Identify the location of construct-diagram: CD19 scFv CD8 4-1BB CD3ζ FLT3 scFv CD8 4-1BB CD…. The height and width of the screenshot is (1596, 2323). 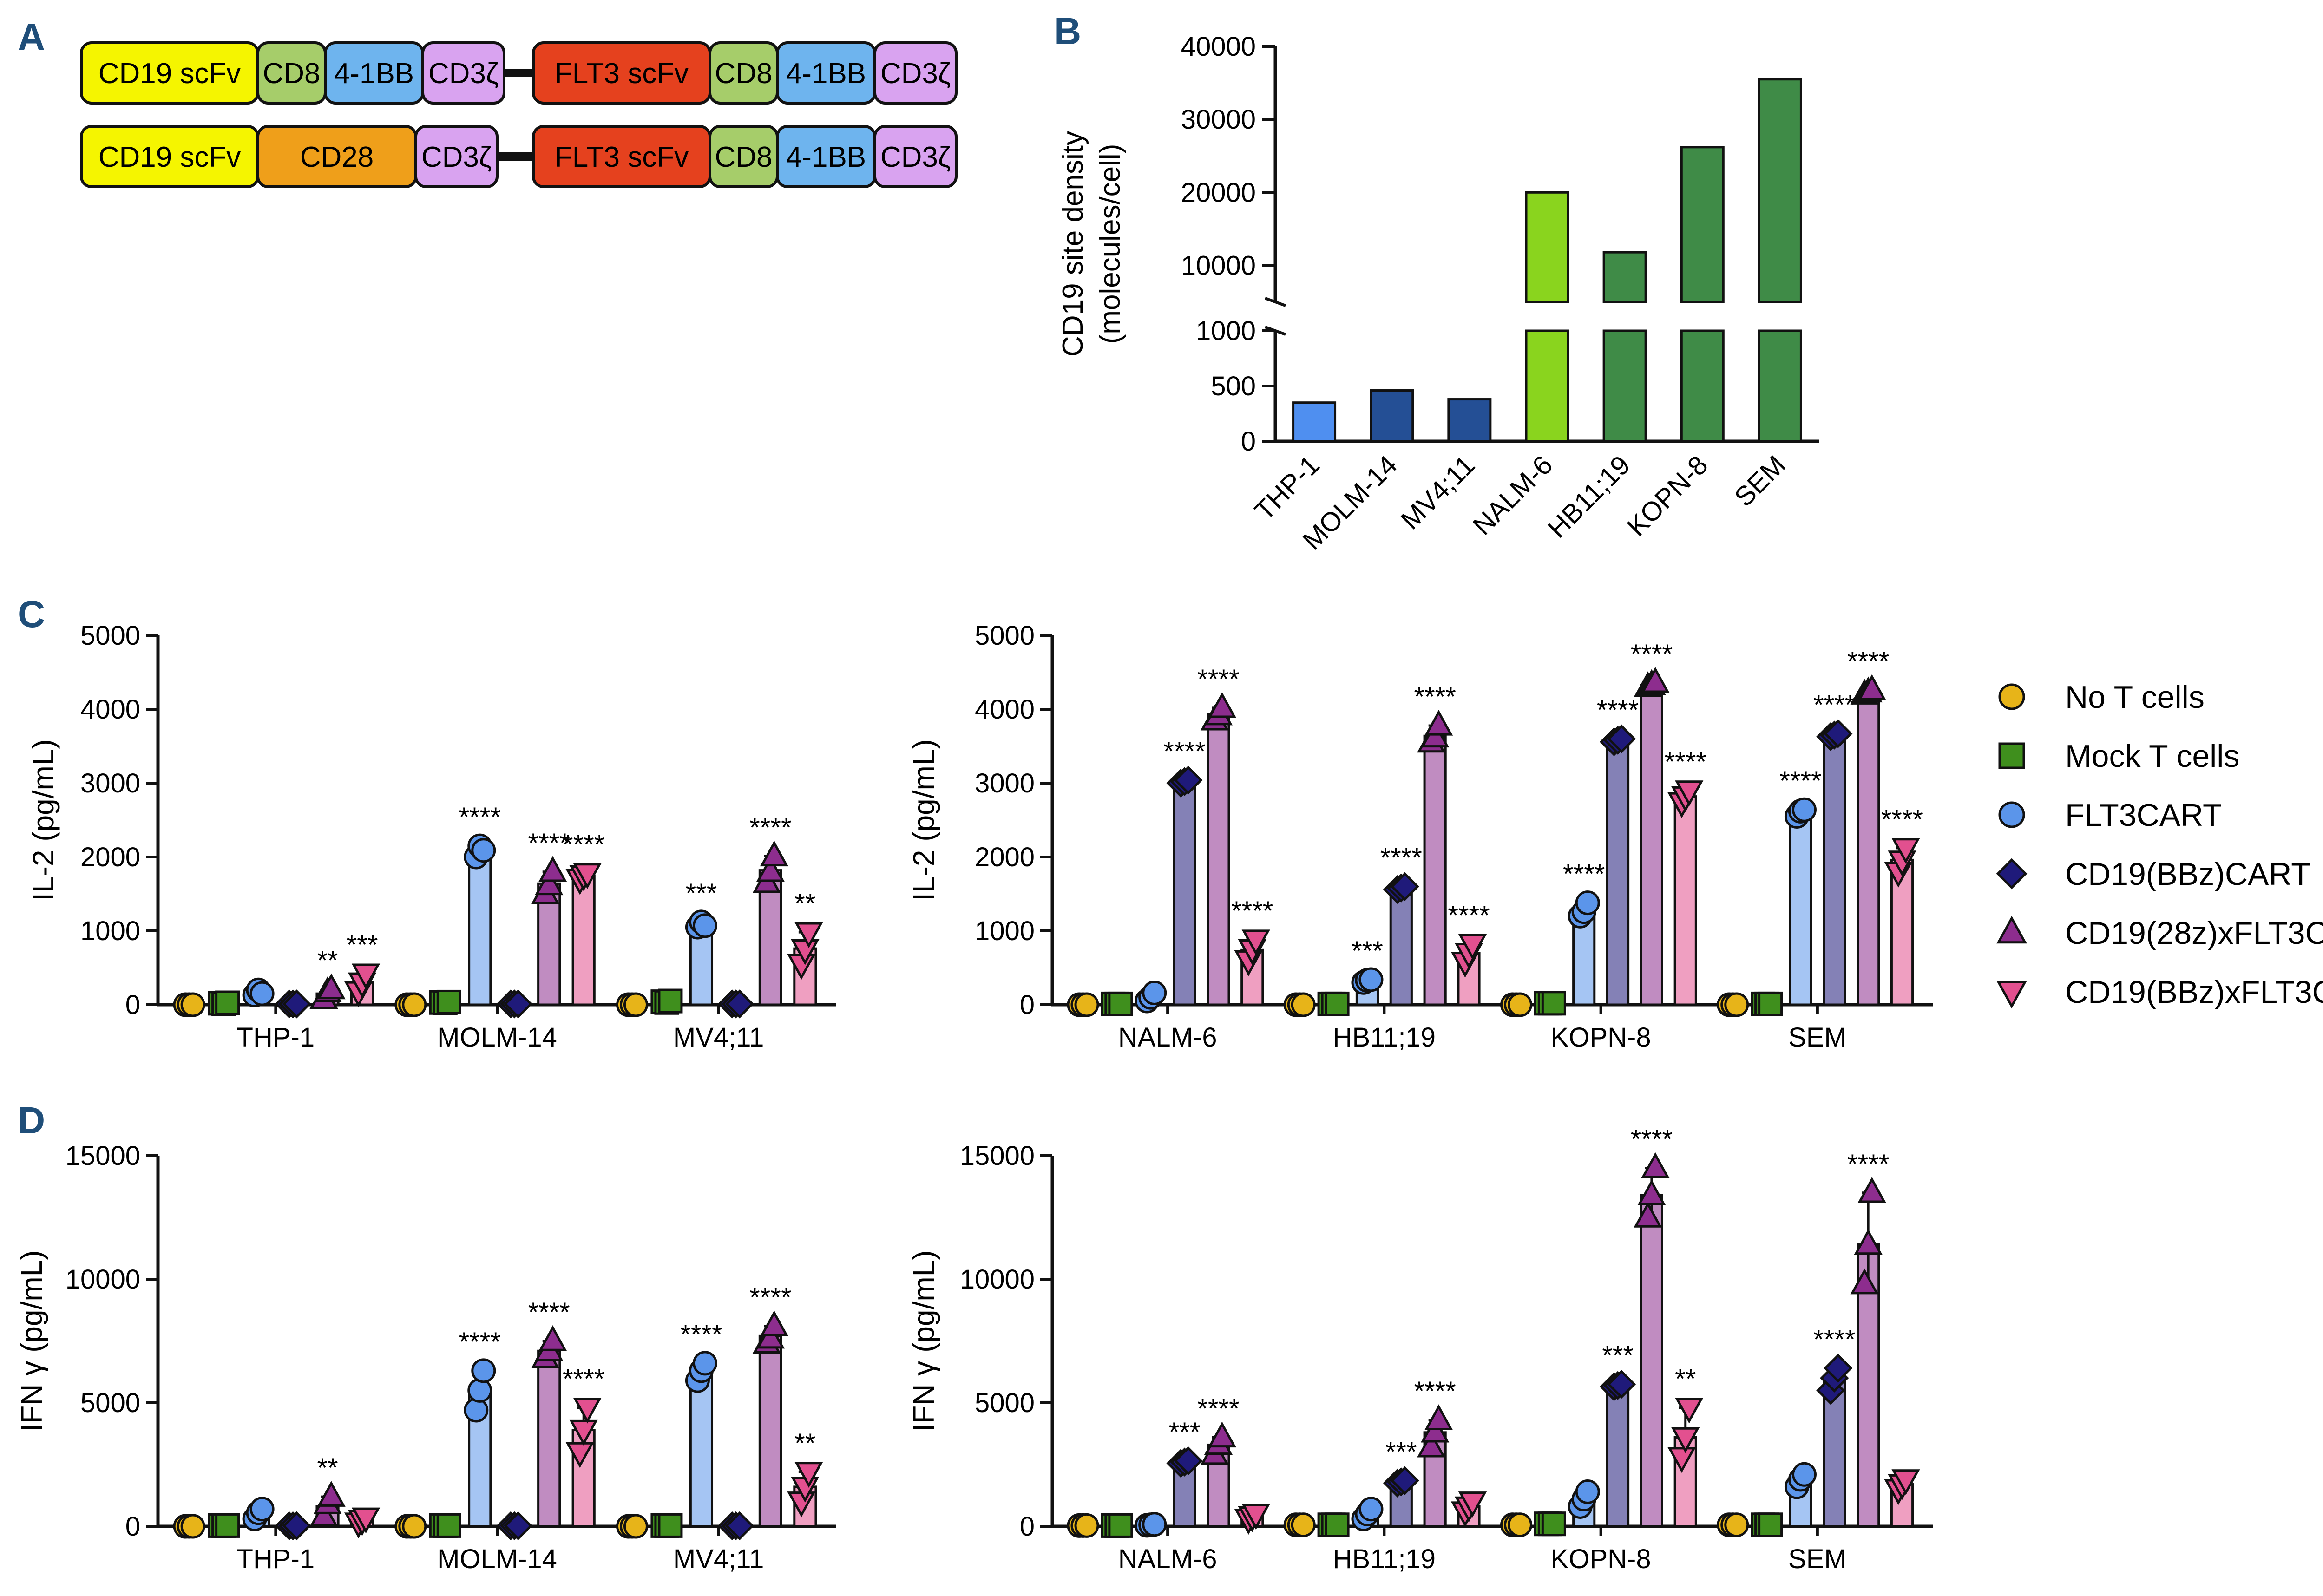
(519, 114).